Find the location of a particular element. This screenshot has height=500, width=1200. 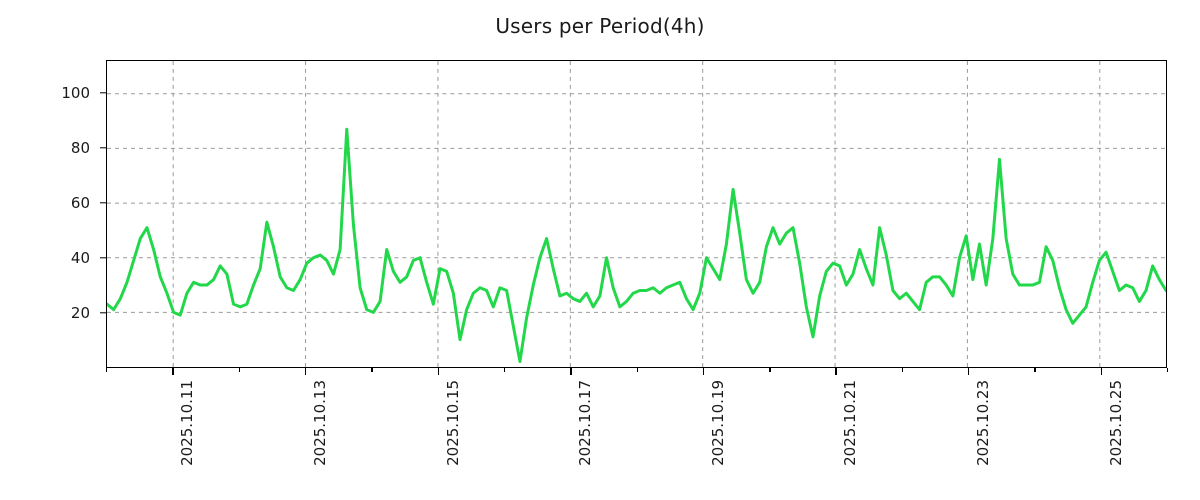

x-axis-tick-label: 2025.10.13 is located at coordinates (319, 423).